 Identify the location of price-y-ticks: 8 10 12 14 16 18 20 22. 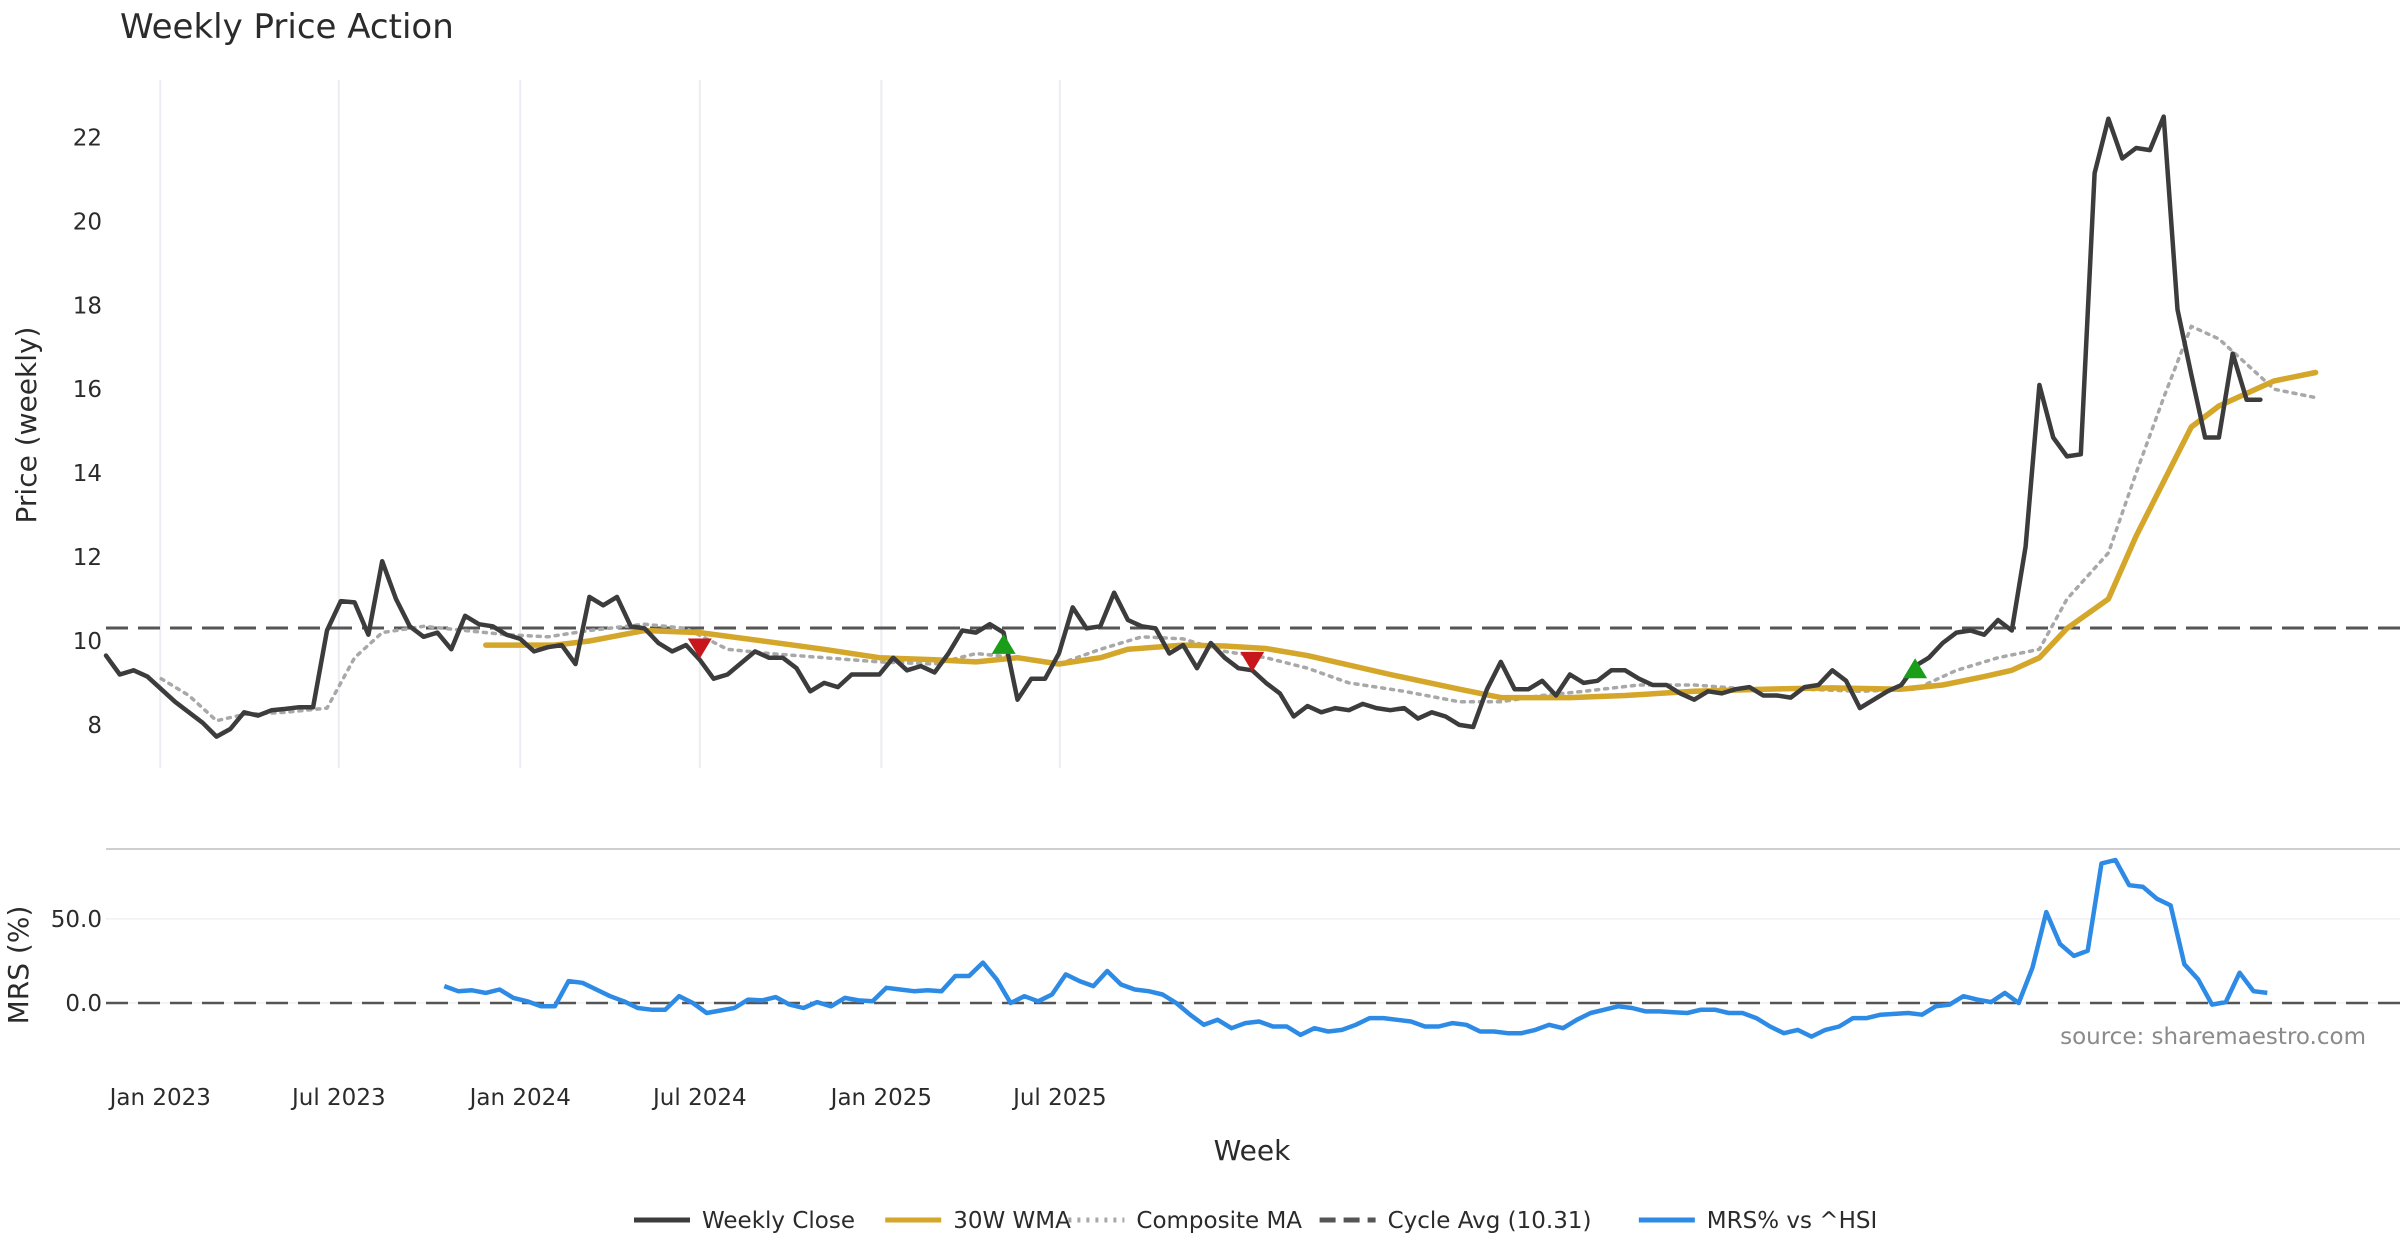
(87, 432).